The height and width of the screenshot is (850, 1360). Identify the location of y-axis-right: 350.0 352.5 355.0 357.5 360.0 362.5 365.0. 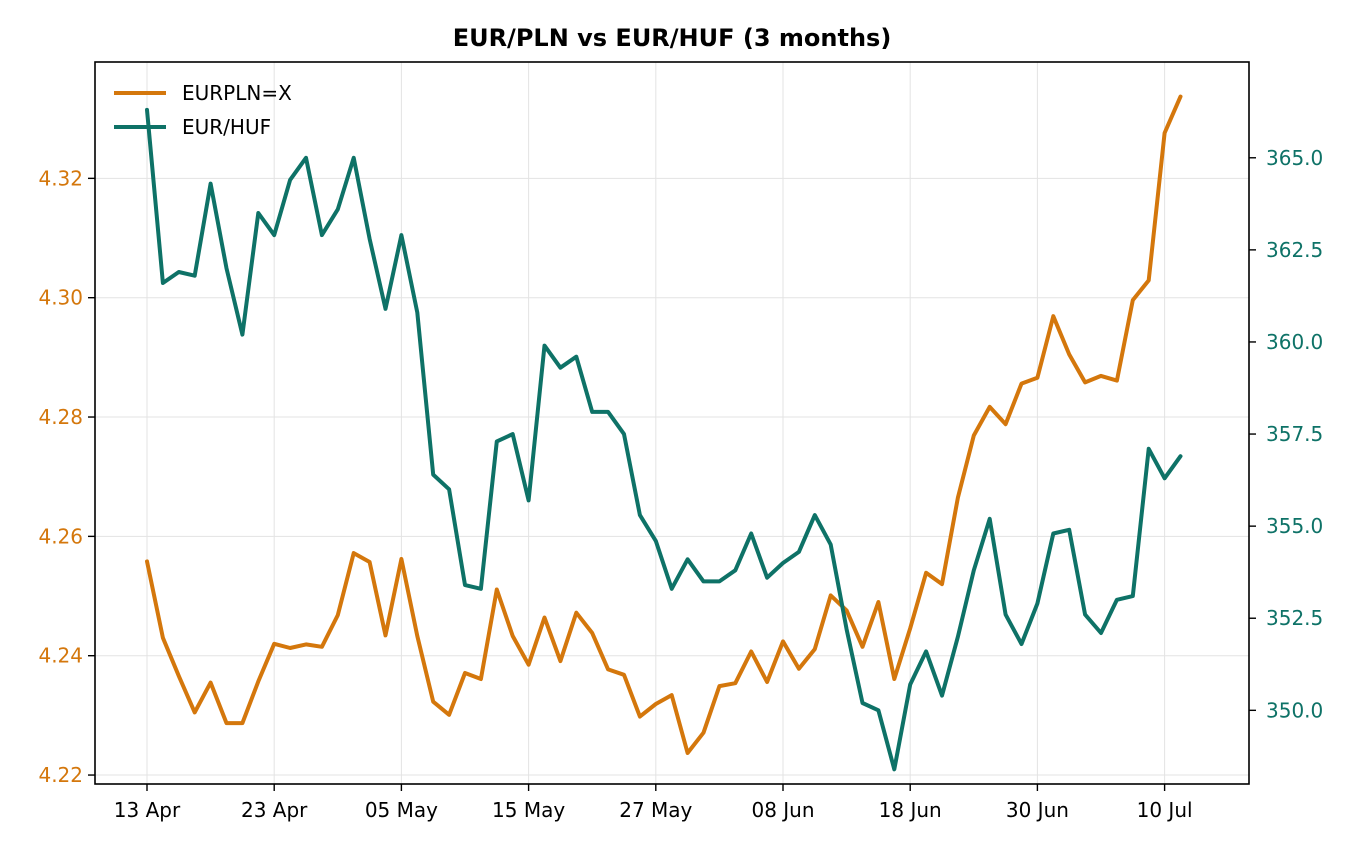
(1286, 434).